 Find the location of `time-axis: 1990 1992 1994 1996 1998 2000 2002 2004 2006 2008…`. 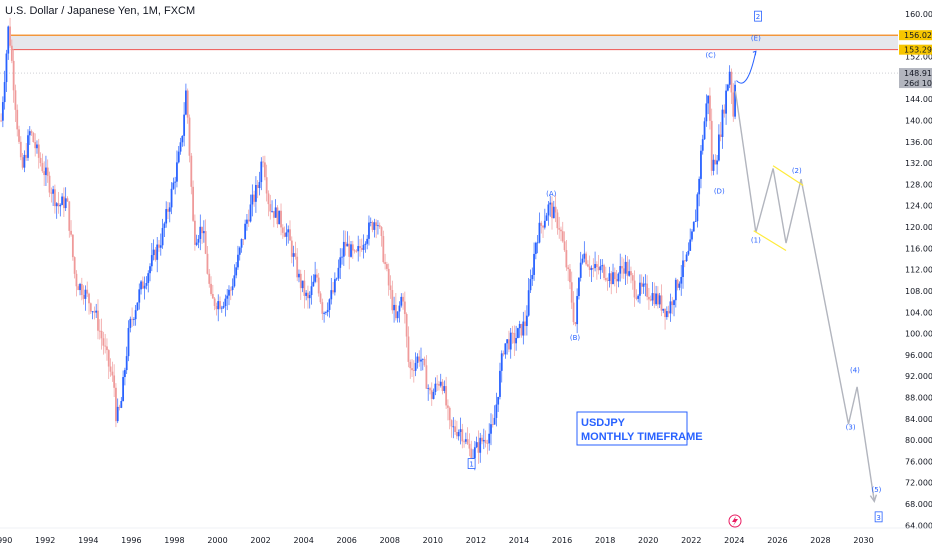

time-axis: 1990 1992 1994 1996 1998 2000 2002 2004 2006 2008… is located at coordinates (466, 529).